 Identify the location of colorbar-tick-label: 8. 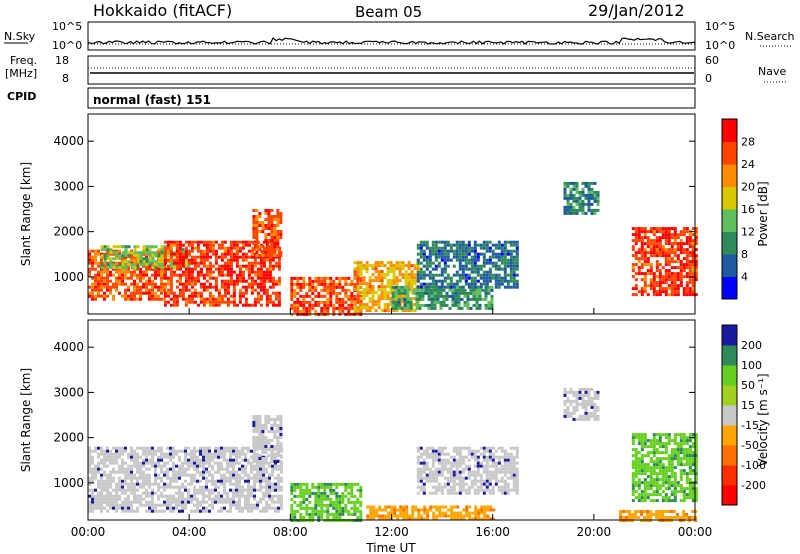
(744, 254).